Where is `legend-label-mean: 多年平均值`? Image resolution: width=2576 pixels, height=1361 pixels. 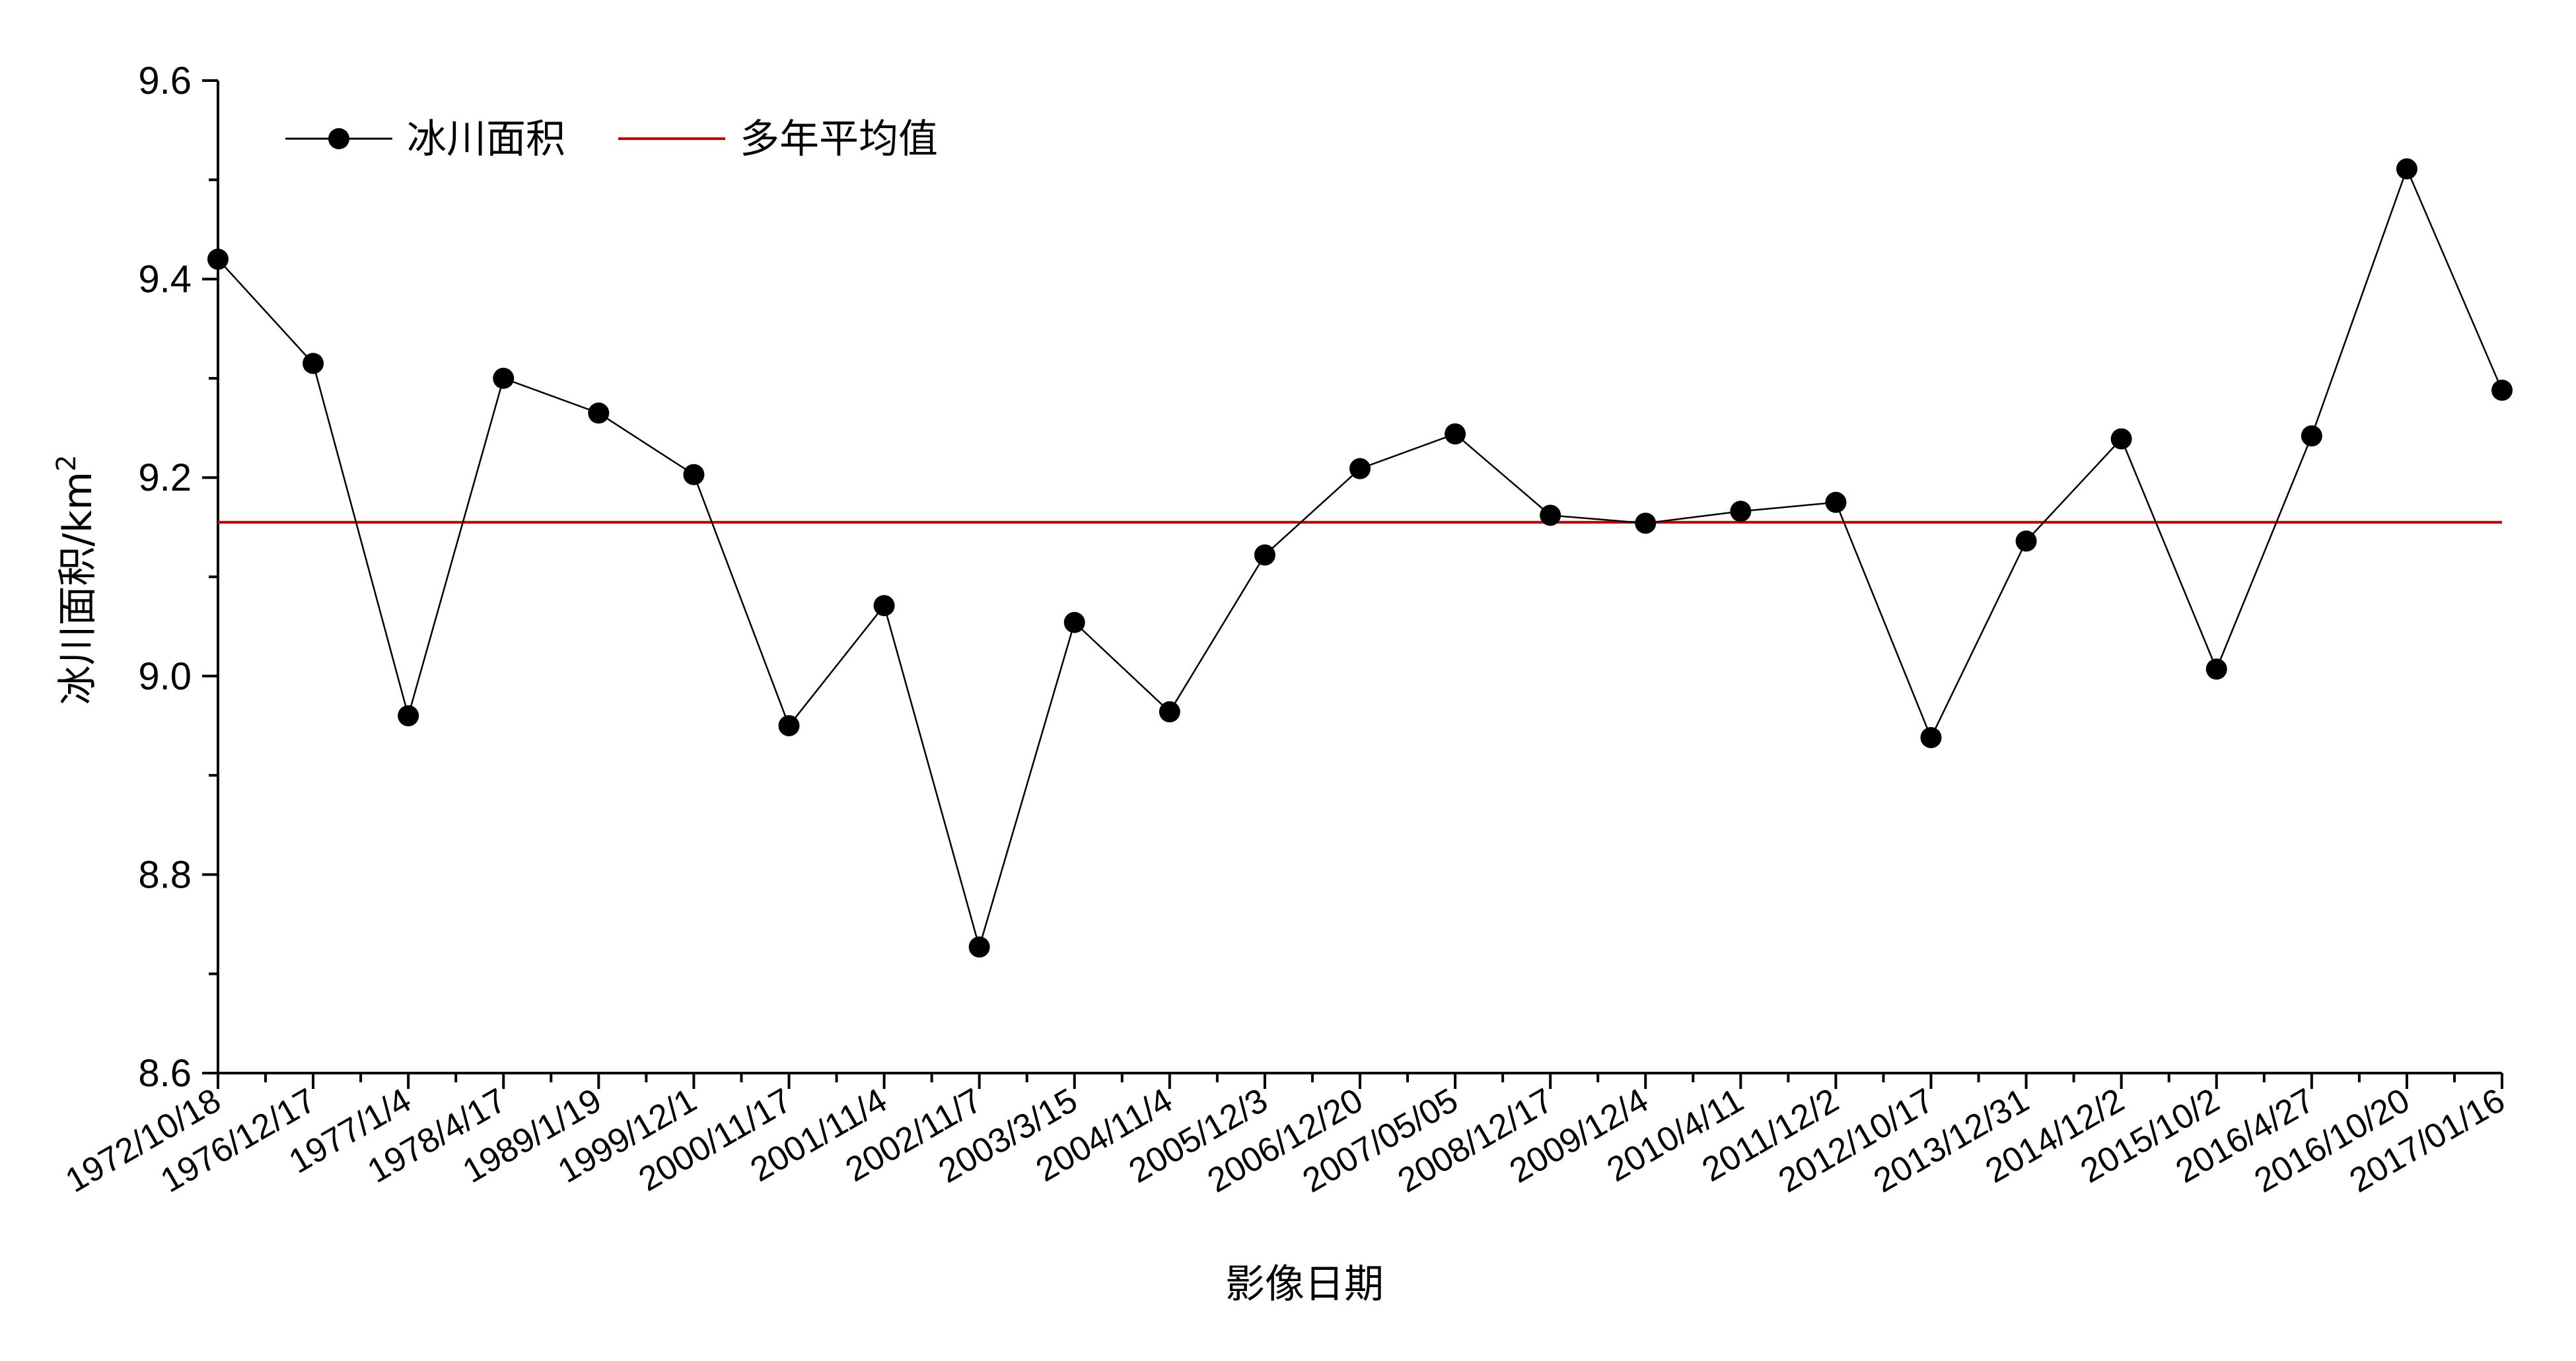
legend-label-mean: 多年平均值 is located at coordinates (839, 139).